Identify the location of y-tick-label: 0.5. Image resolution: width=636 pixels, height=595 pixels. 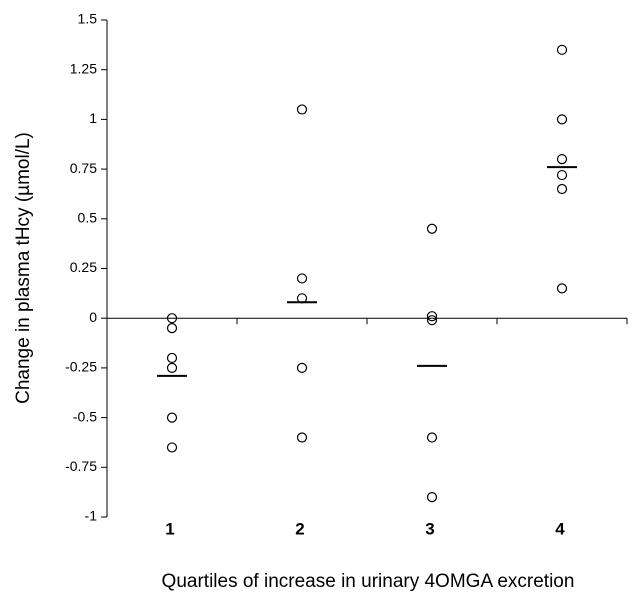
(88, 218).